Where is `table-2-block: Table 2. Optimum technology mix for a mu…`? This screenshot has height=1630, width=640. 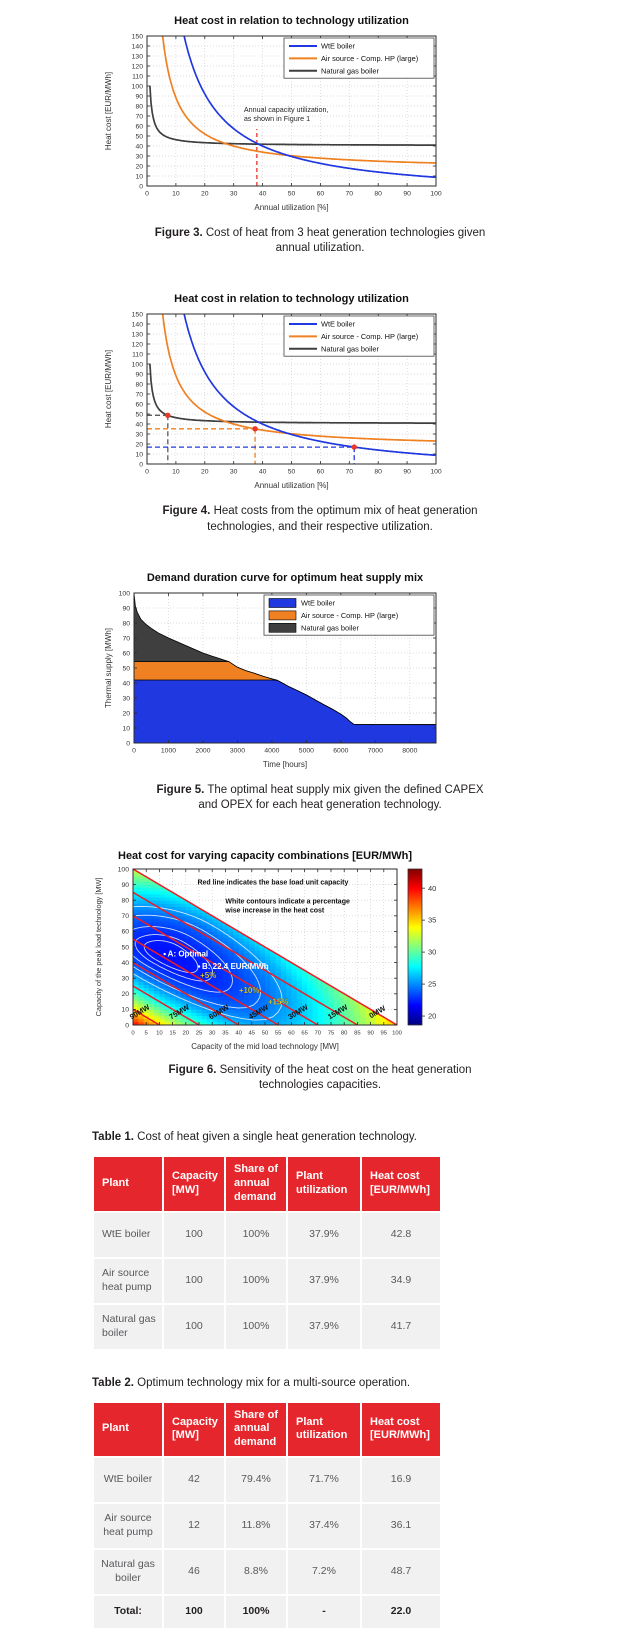 table-2-block: Table 2. Optimum technology mix for a mu… is located at coordinates (327, 1503).